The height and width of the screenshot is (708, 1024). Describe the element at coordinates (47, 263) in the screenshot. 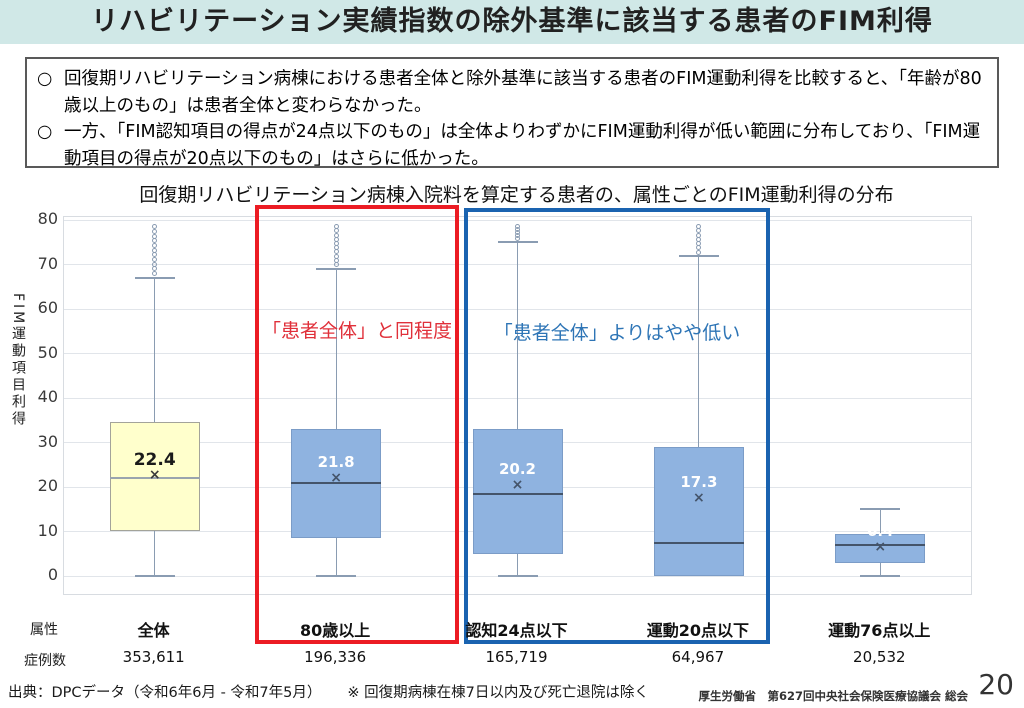

I see `y-tick-label: 70` at that location.